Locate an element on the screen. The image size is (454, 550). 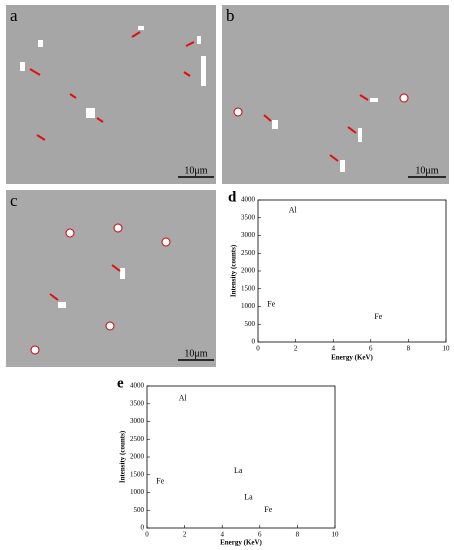
panel-label: b is located at coordinates (230, 15).